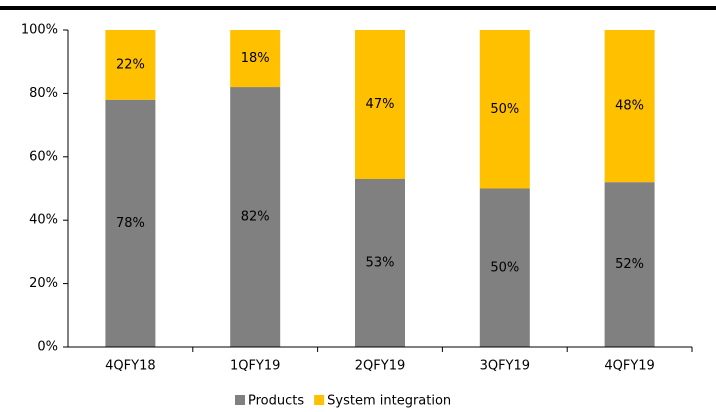  Describe the element at coordinates (43, 220) in the screenshot. I see `y-tick-label: 40%` at that location.